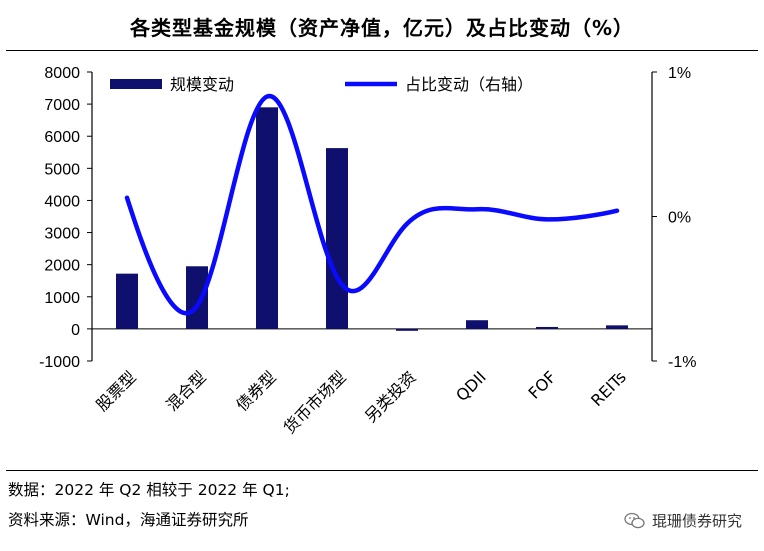  Describe the element at coordinates (469, 84) in the screenshot. I see `legend-line-label: 占比变动（右轴）` at that location.